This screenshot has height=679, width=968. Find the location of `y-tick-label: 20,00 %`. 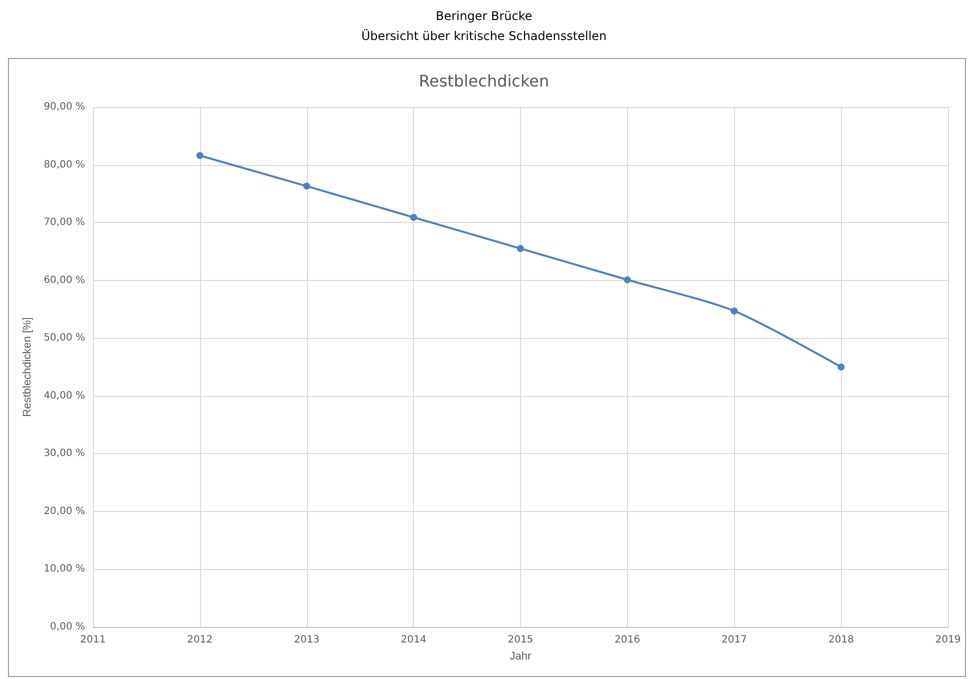

y-tick-label: 20,00 % is located at coordinates (64, 511).